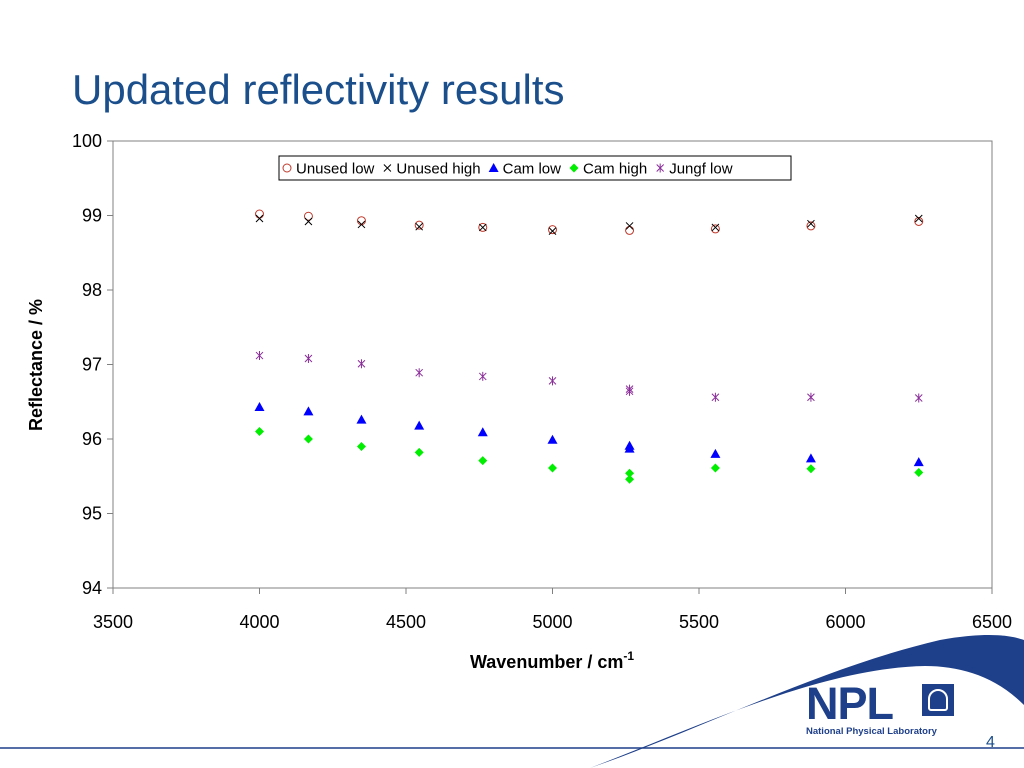 The width and height of the screenshot is (1024, 768). Describe the element at coordinates (438, 169) in the screenshot. I see `legend-entry-label: Unused high` at that location.